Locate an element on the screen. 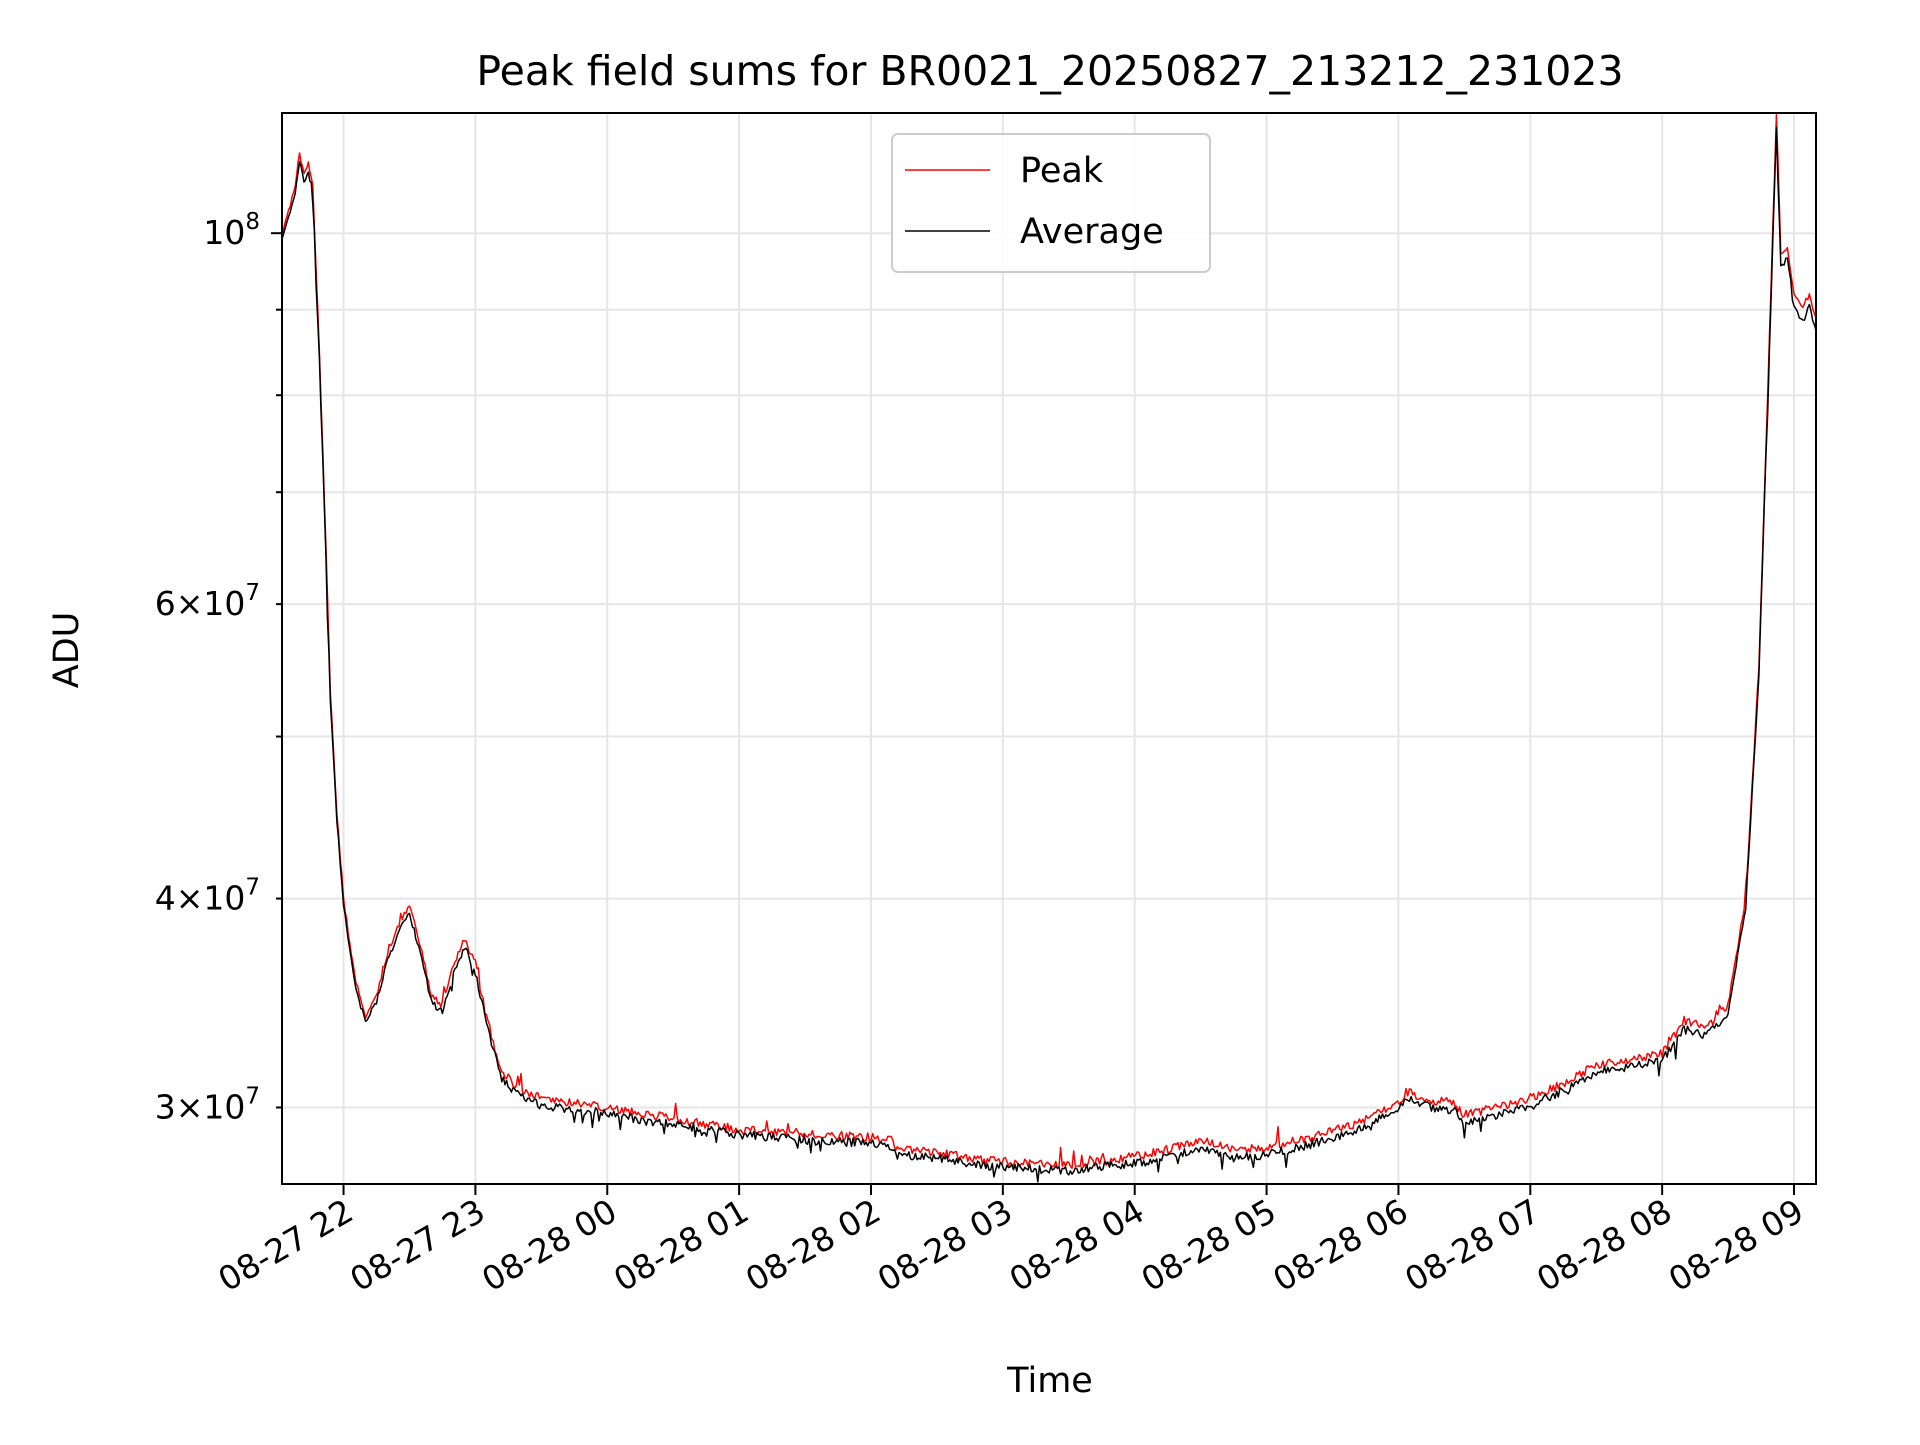 The width and height of the screenshot is (1920, 1445). y-tick-label: 3×10⁷ is located at coordinates (207, 1104).